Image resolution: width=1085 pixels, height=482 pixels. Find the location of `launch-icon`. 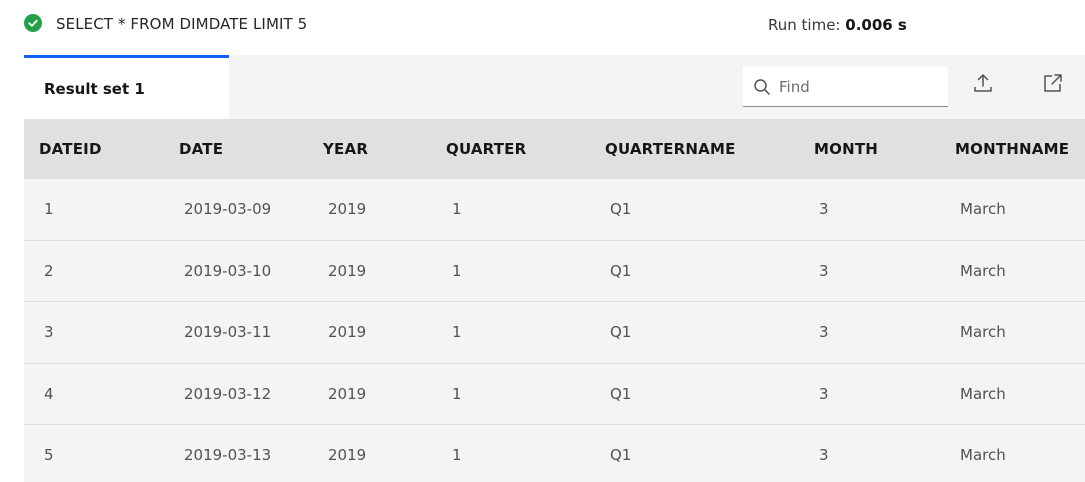

launch-icon is located at coordinates (1053, 85).